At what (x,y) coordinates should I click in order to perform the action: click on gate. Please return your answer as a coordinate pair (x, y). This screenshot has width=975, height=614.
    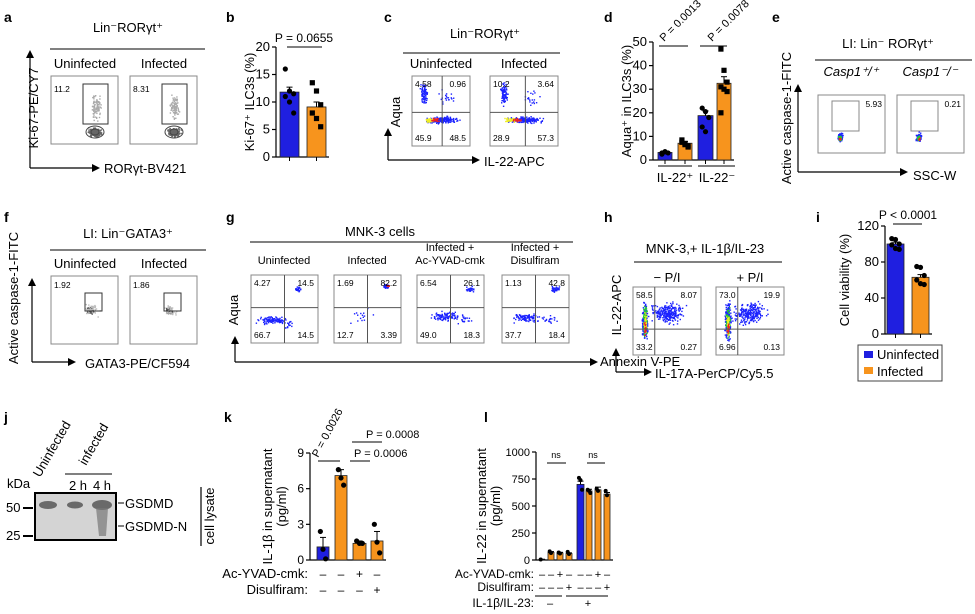
    Looking at the image, I should click on (93, 302).